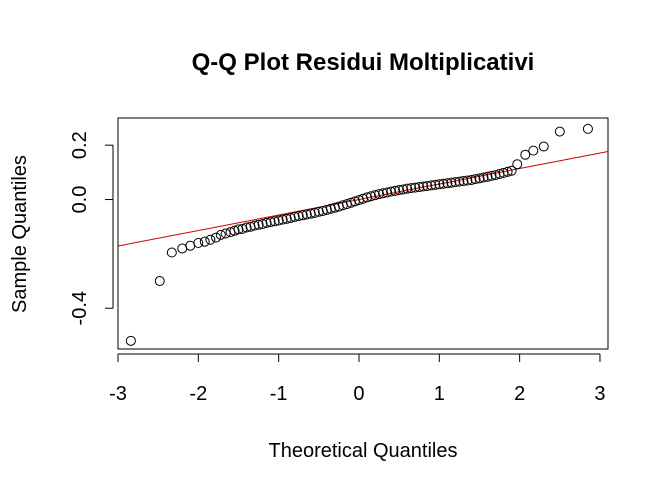 The width and height of the screenshot is (669, 495). Describe the element at coordinates (80, 200) in the screenshot. I see `y-tick-label: 0.0` at that location.